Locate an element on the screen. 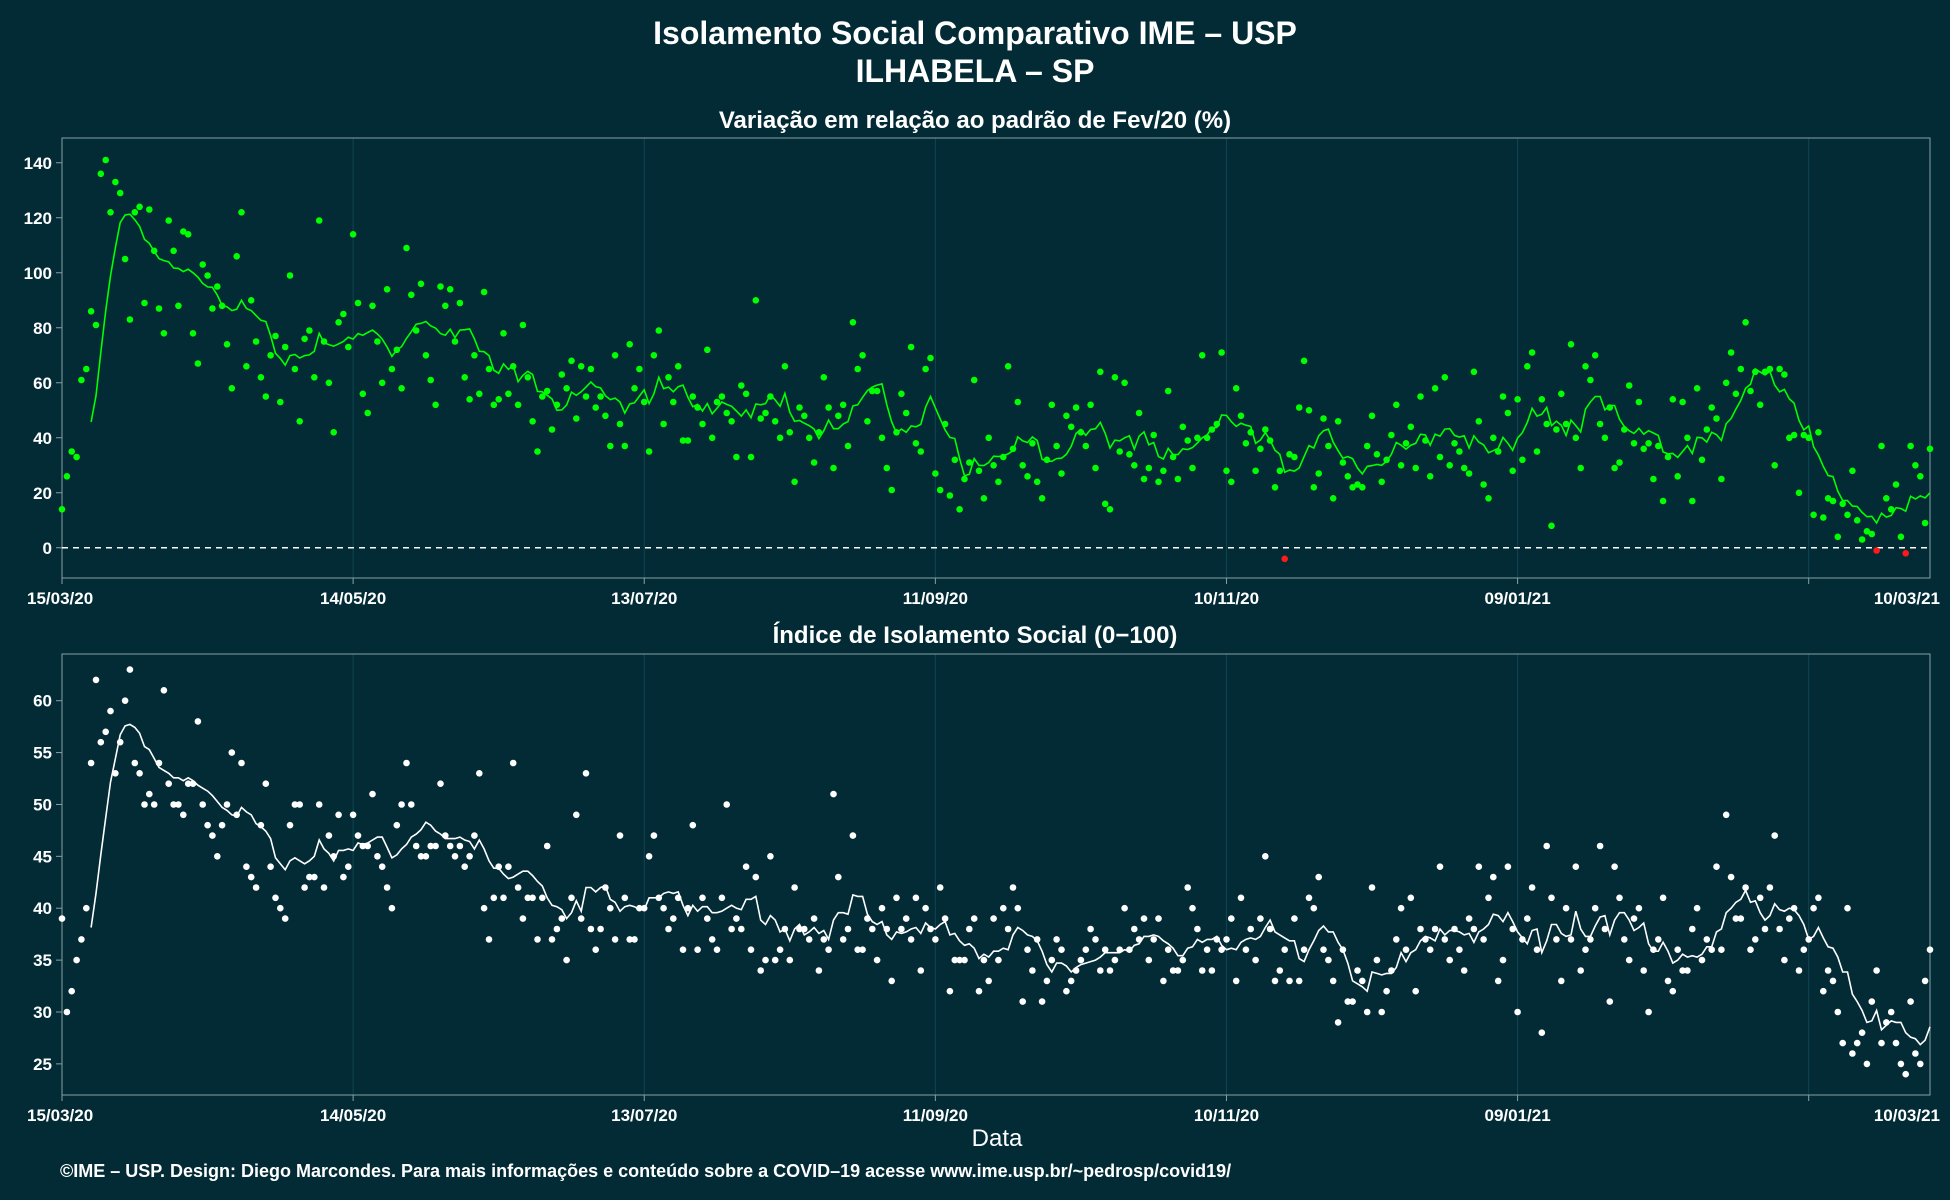 This screenshot has height=1200, width=1950. y-tick-label: 120 is located at coordinates (38, 218).